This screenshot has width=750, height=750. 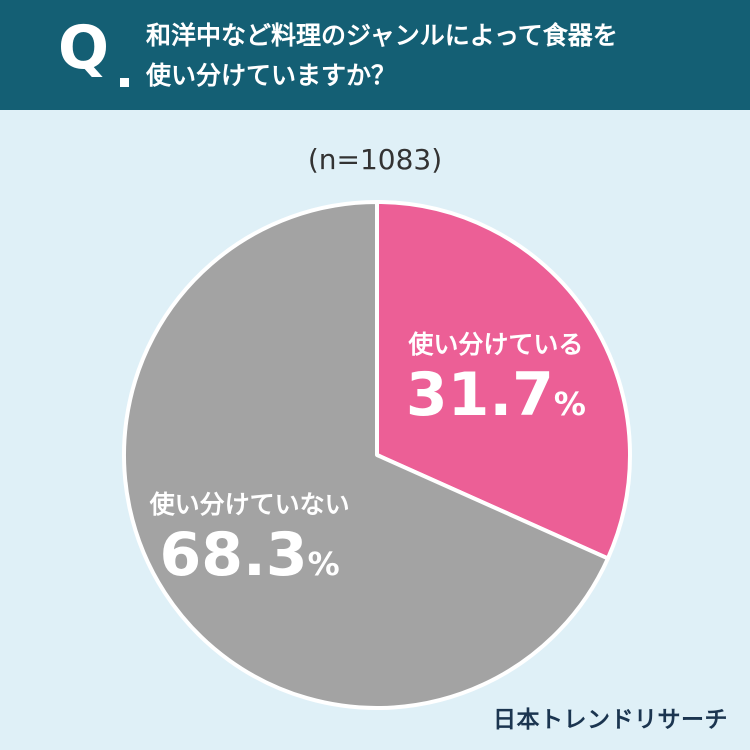 I want to click on question-header: Q 和洋中など料理のジャンルによって食器を 使い分けていますか？, so click(x=375, y=55).